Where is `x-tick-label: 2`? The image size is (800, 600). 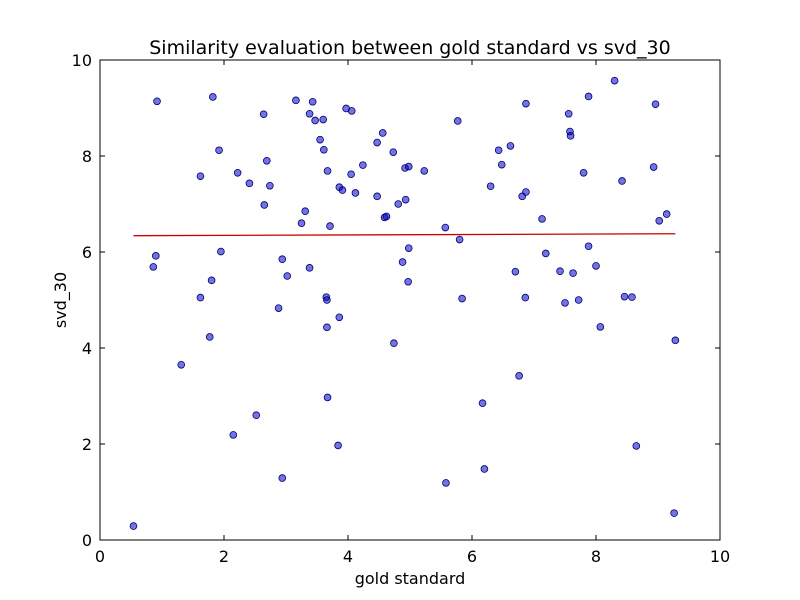
x-tick-label: 2 is located at coordinates (224, 556).